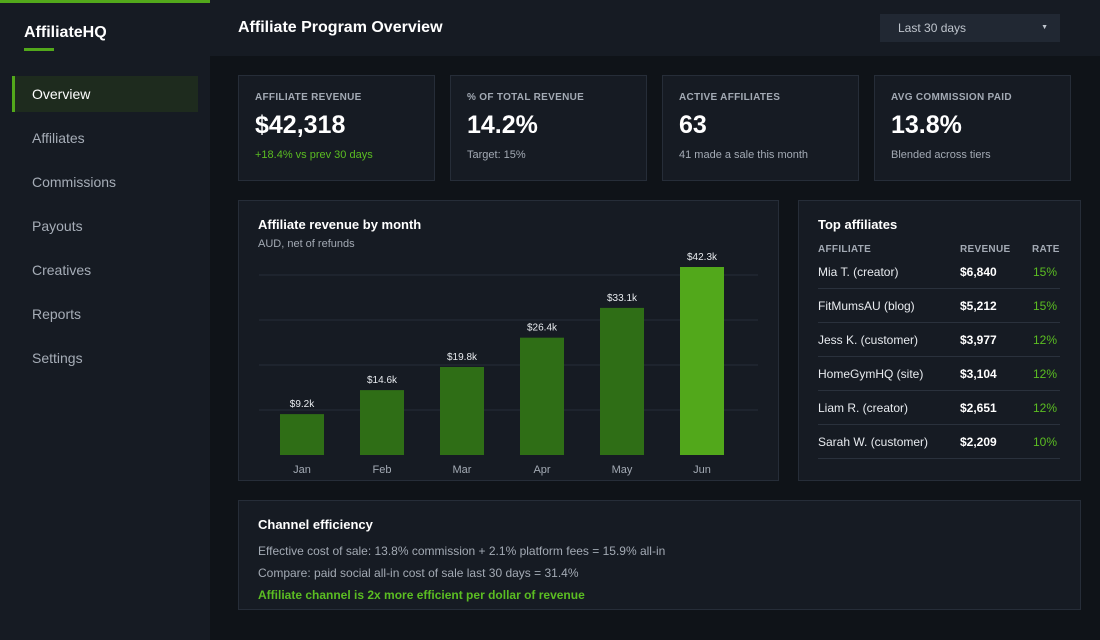 This screenshot has width=1100, height=640. What do you see at coordinates (302, 434) in the screenshot?
I see `bar-jan` at bounding box center [302, 434].